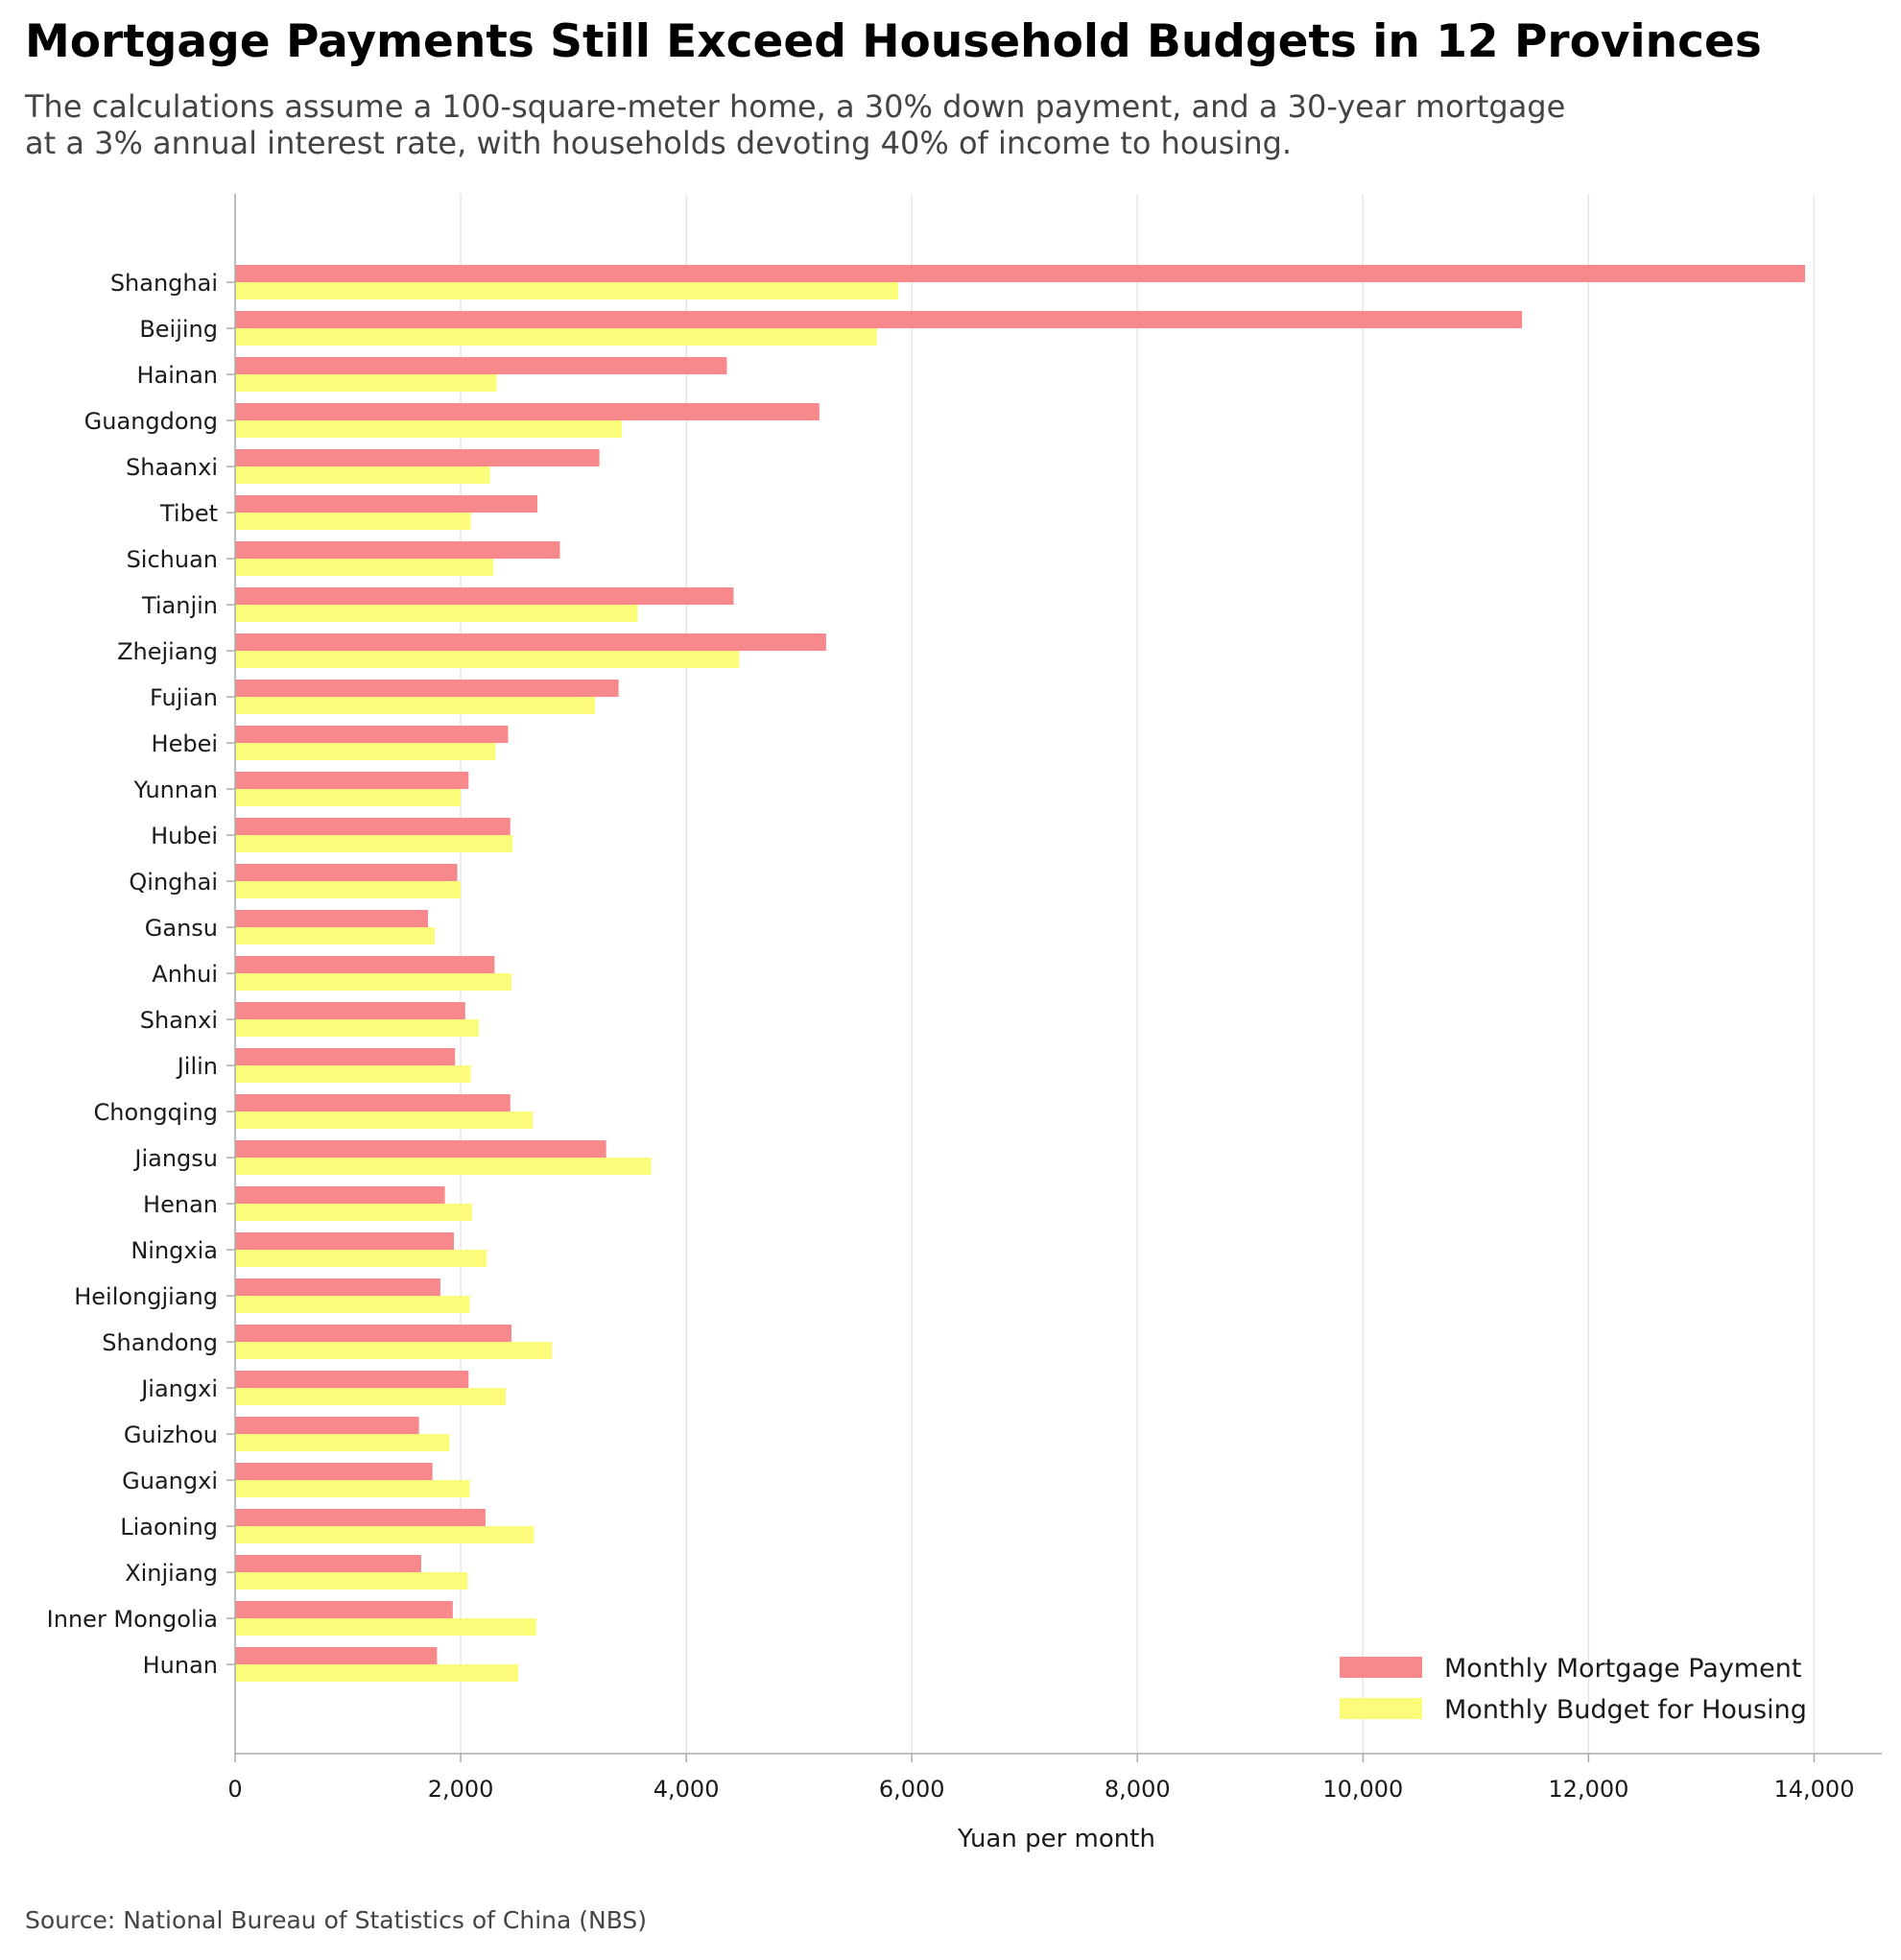  I want to click on y-tick-label: Inner Mongolia, so click(133, 1619).